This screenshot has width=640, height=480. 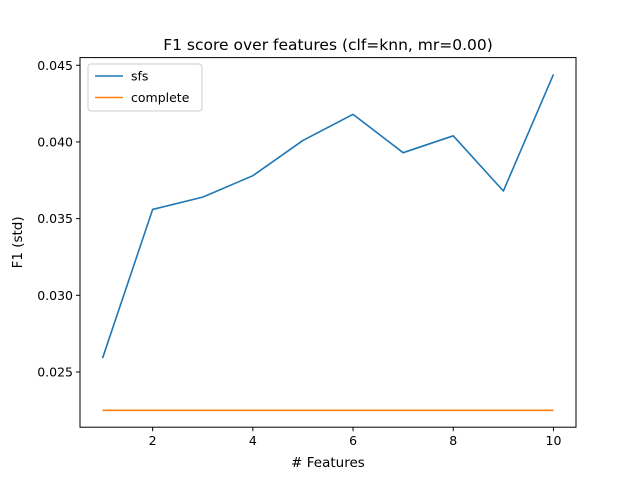 I want to click on y-tick-label: 0.030, so click(x=55, y=295).